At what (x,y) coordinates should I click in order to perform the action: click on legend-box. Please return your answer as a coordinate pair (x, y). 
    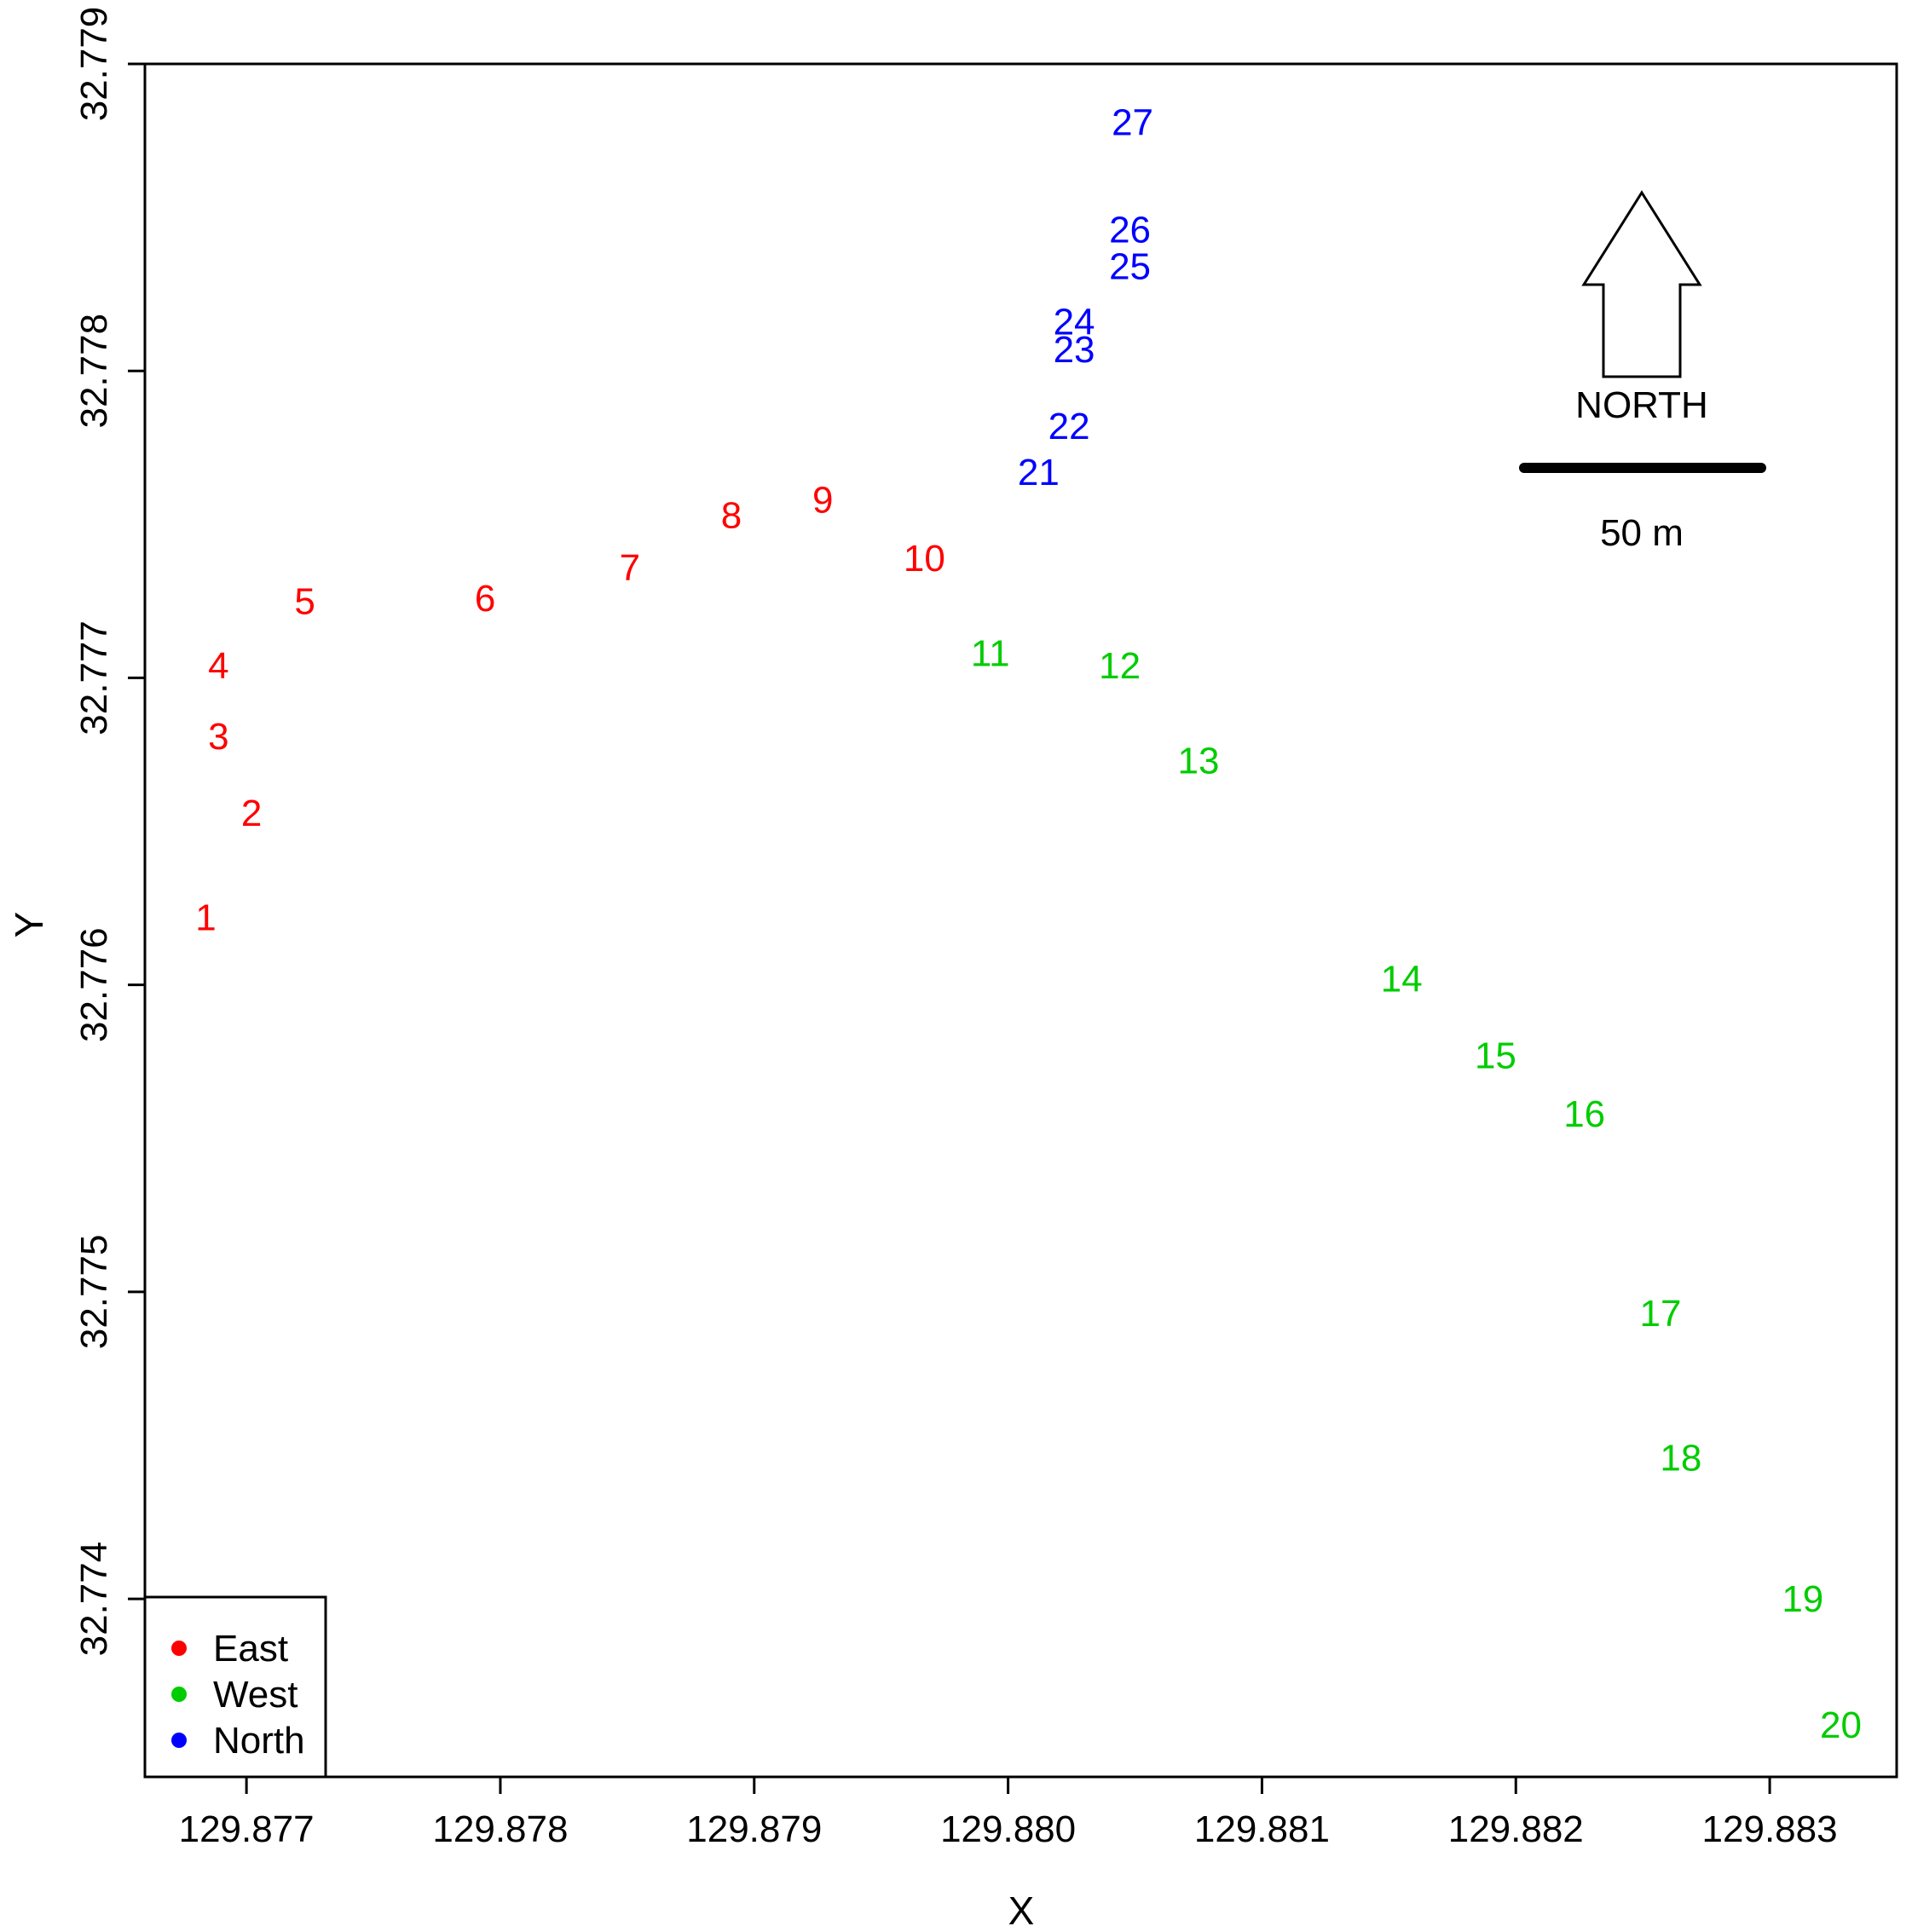
    Looking at the image, I should click on (235, 1687).